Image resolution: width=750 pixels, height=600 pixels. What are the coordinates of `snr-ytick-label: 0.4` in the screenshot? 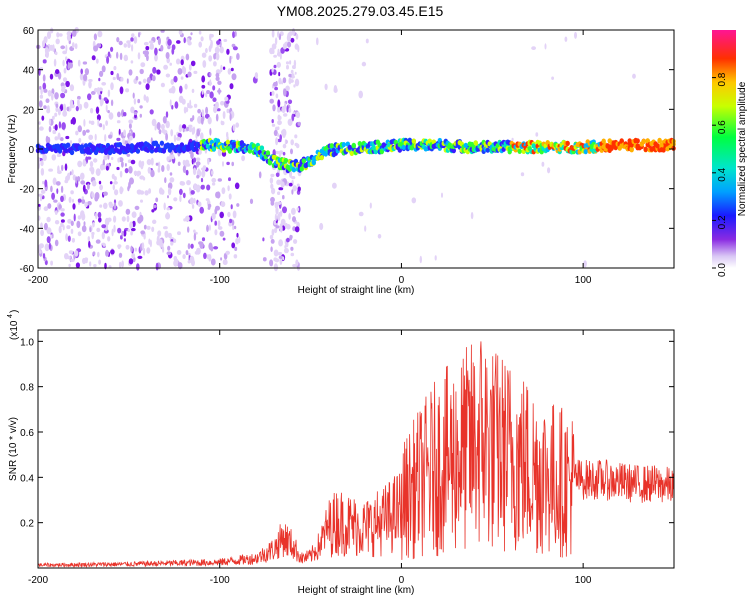 It's located at (27, 478).